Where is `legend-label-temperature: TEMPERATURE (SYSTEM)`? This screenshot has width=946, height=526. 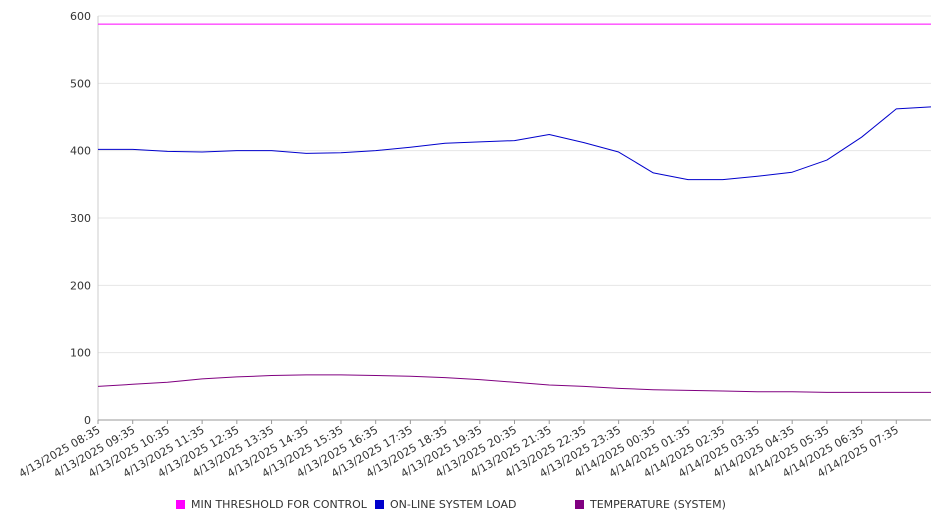
legend-label-temperature: TEMPERATURE (SYSTEM) is located at coordinates (658, 504).